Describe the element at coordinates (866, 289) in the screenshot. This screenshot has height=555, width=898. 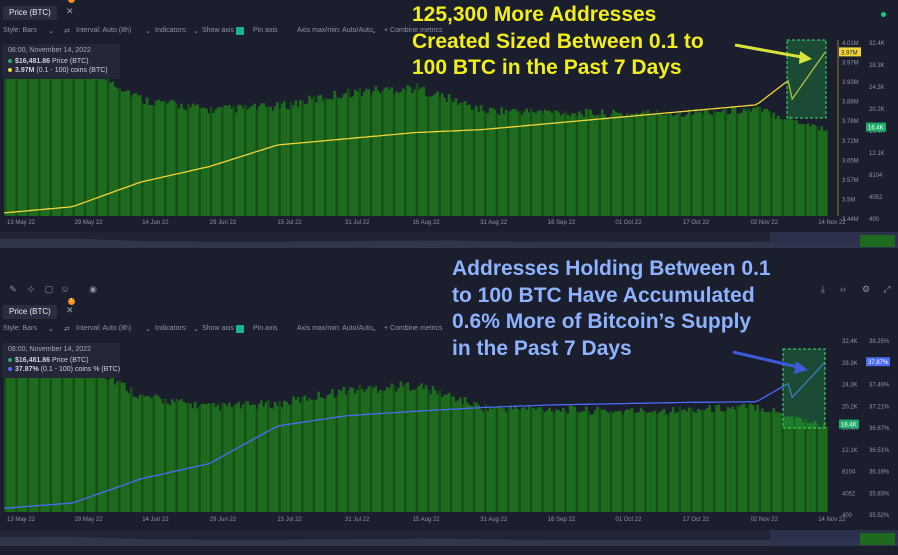
I see `settings-icon: ⚙` at that location.